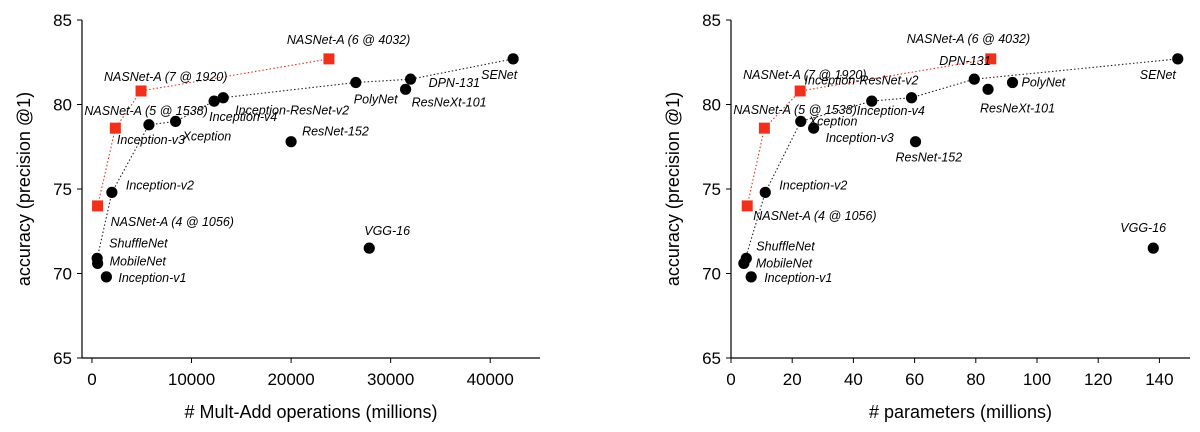 The height and width of the screenshot is (432, 1200). Describe the element at coordinates (960, 412) in the screenshot. I see `x-axis-title: # parameters (millions)` at that location.